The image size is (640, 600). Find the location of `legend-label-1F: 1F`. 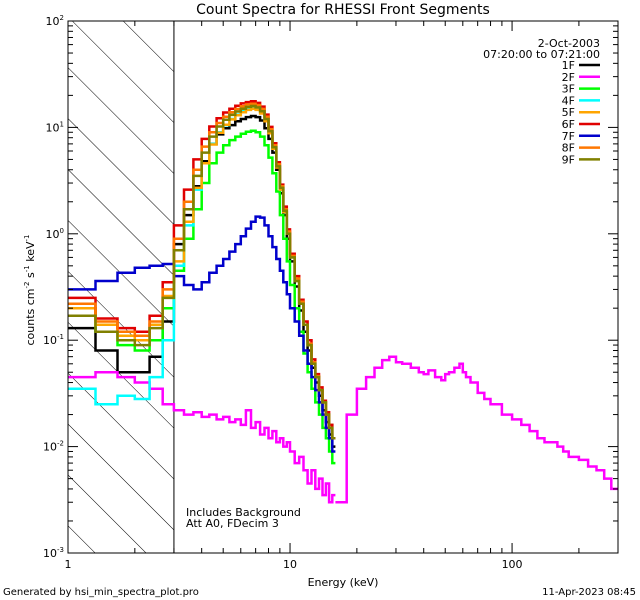

legend-label-1F: 1F is located at coordinates (568, 65).